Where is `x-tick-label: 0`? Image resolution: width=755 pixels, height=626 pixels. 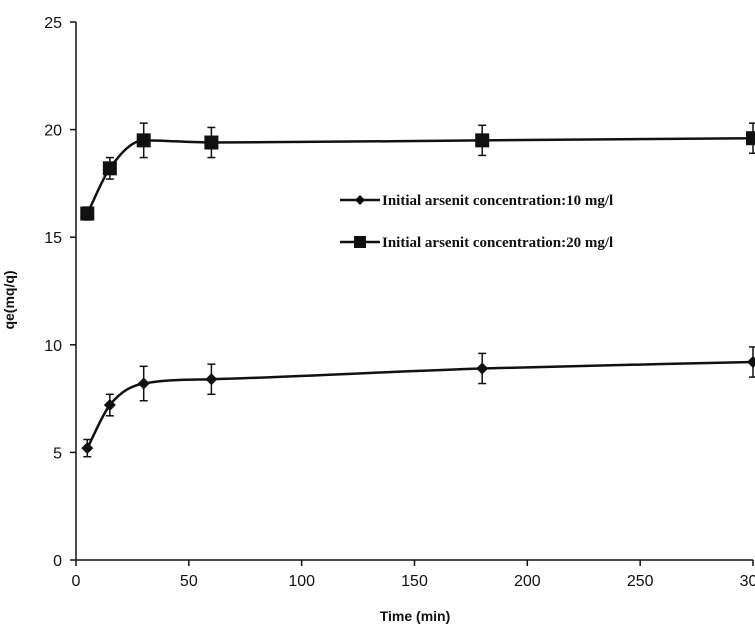 x-tick-label: 0 is located at coordinates (76, 581).